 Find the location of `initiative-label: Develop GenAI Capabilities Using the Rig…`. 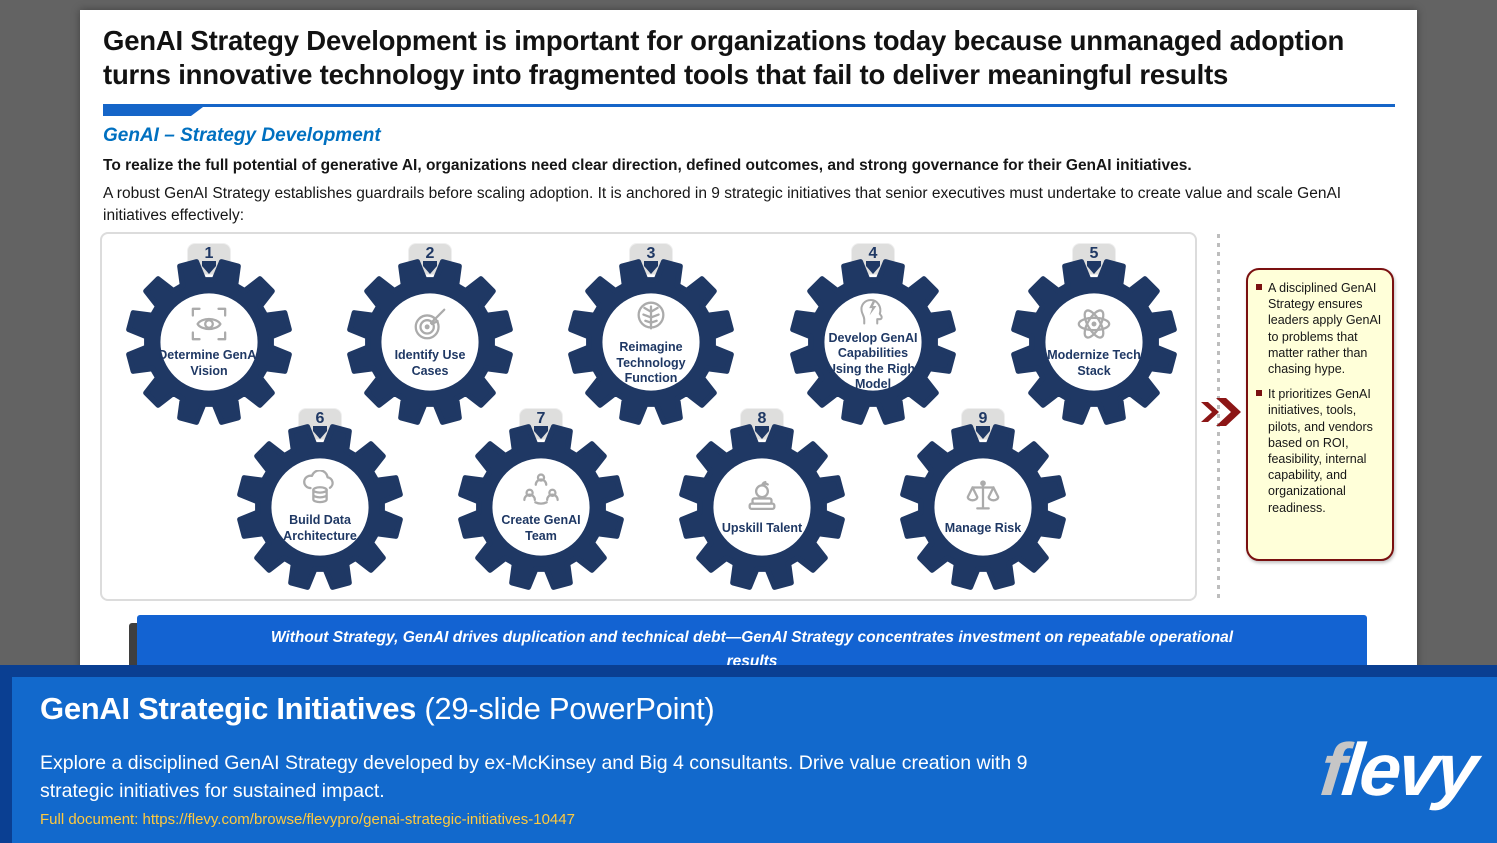

initiative-label: Develop GenAI Capabilities Using the Rig… is located at coordinates (873, 361).